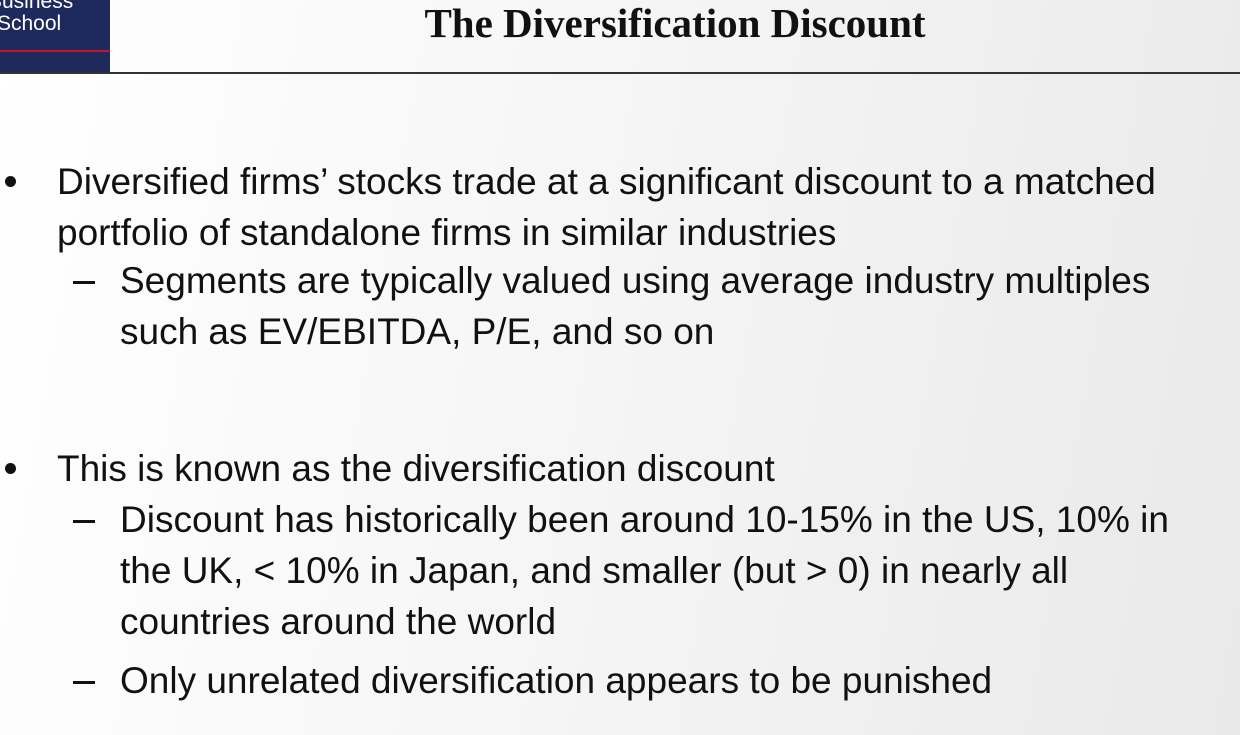 The height and width of the screenshot is (735, 1240). Describe the element at coordinates (55, 36) in the screenshot. I see `logo: Business School` at that location.